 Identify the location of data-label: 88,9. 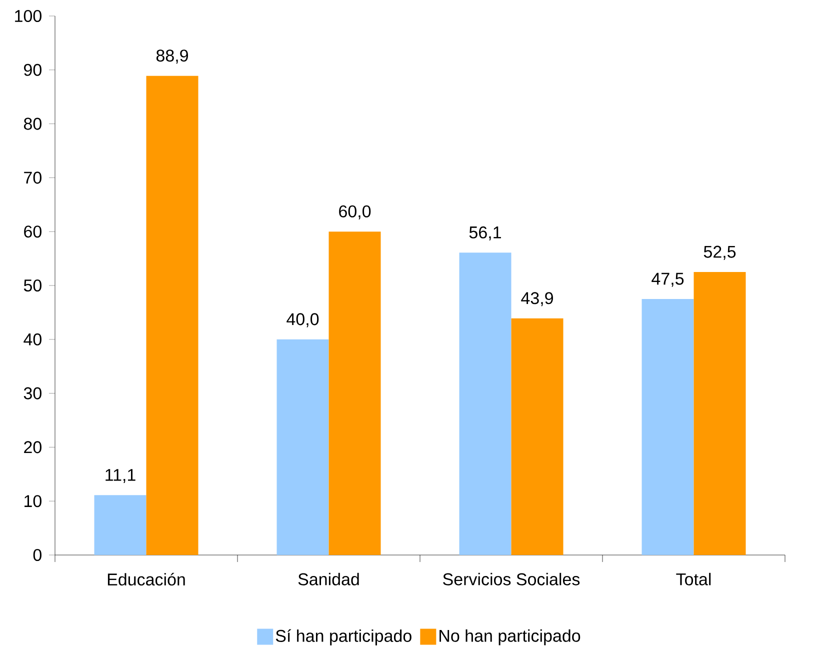
(172, 57).